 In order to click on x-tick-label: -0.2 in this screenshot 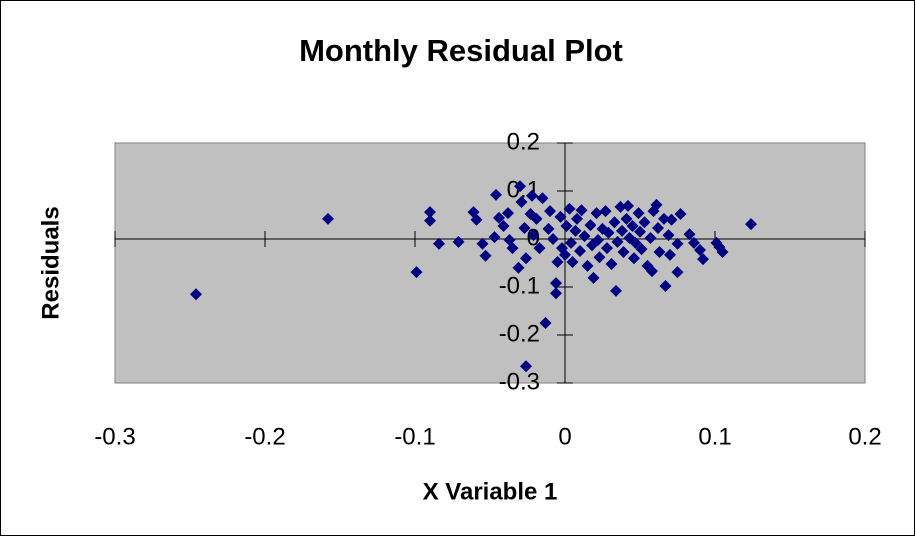, I will do `click(264, 436)`.